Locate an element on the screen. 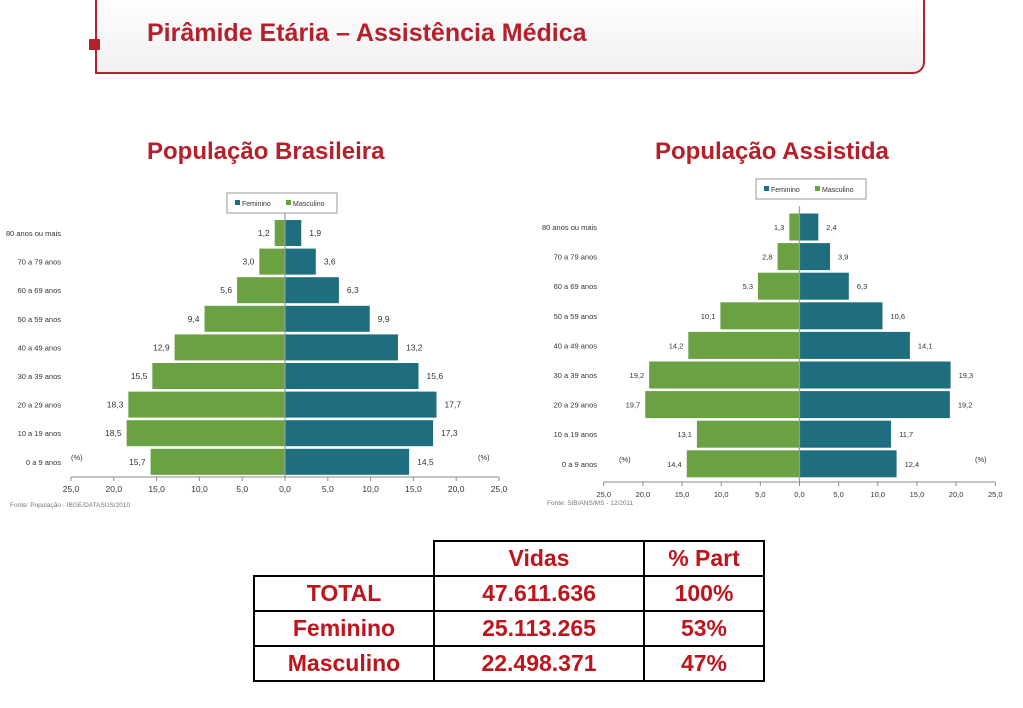  data-label-feminino: 18,5 is located at coordinates (113, 433).